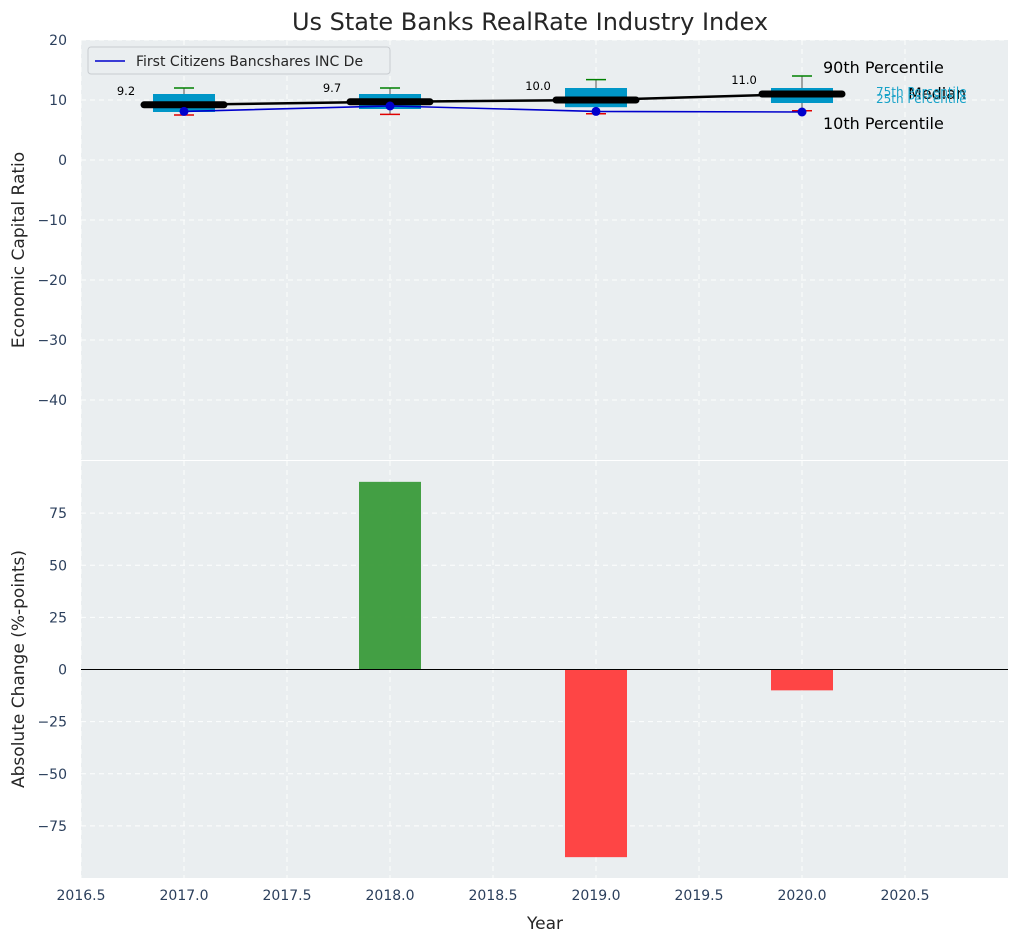 The height and width of the screenshot is (942, 1019). What do you see at coordinates (744, 80) in the screenshot?
I see `median-value-label: 11.0` at bounding box center [744, 80].